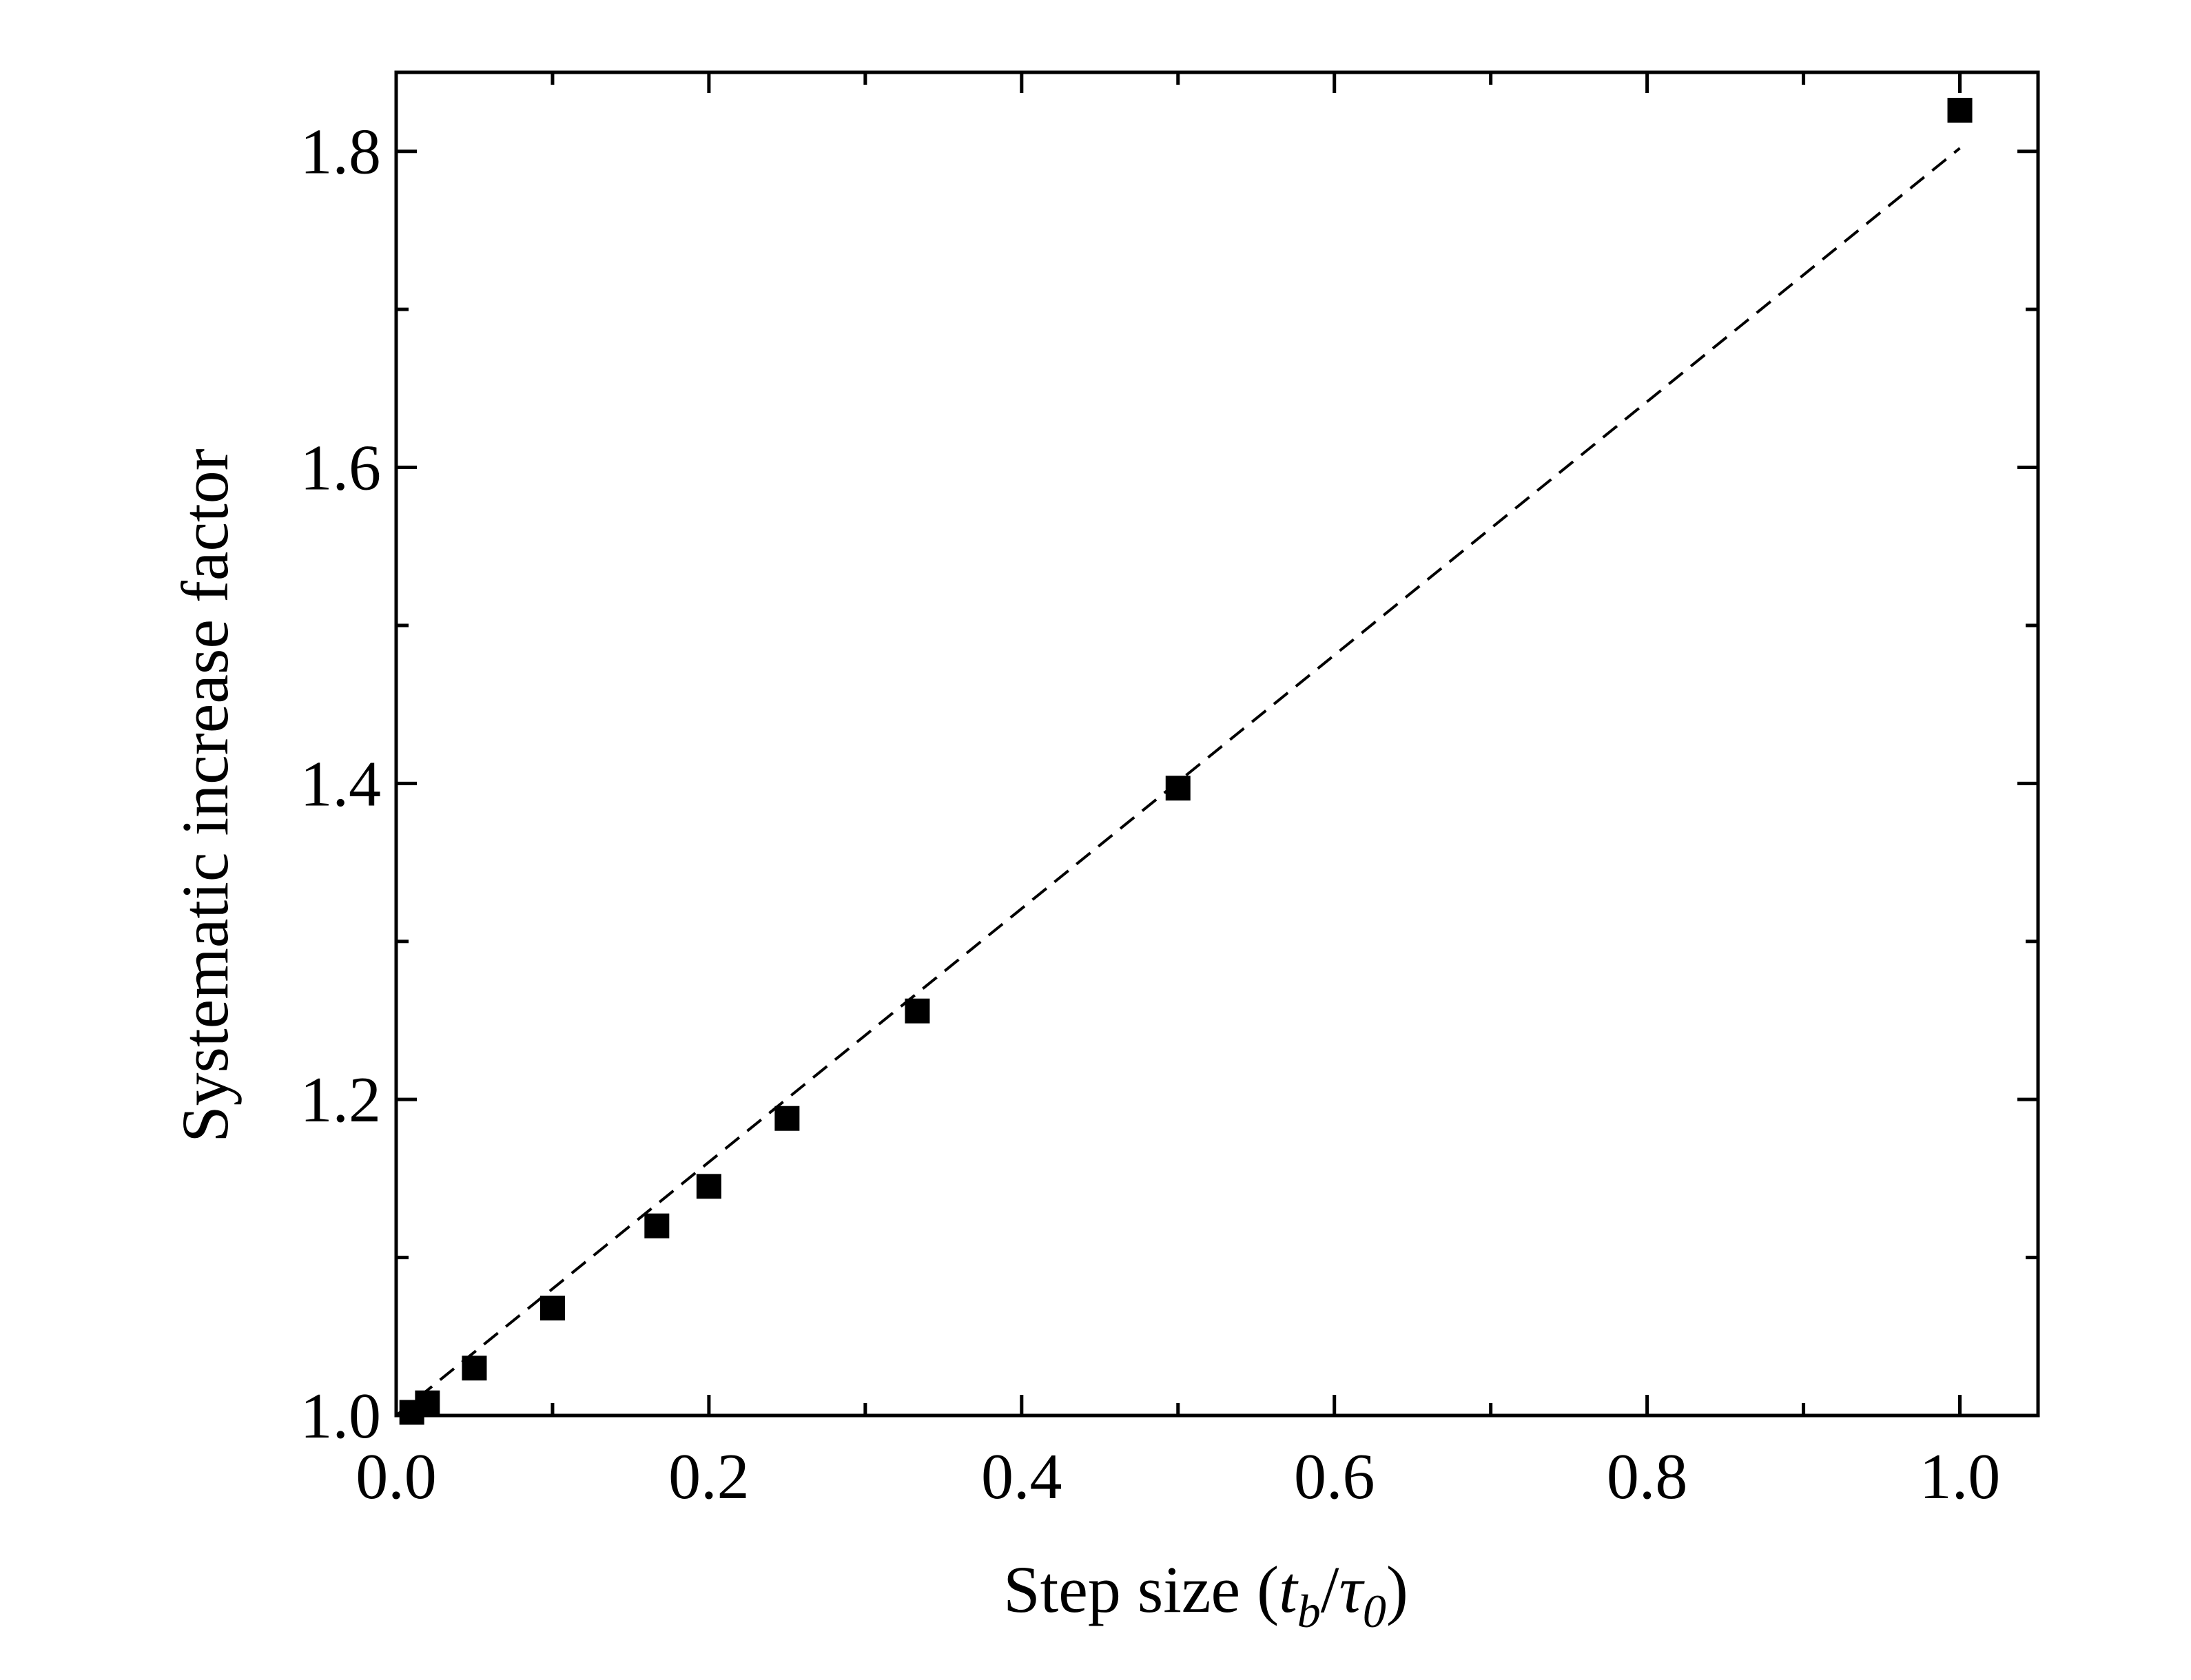  I want to click on x-axis-label-prefix: Step size (, so click(1141, 1589).